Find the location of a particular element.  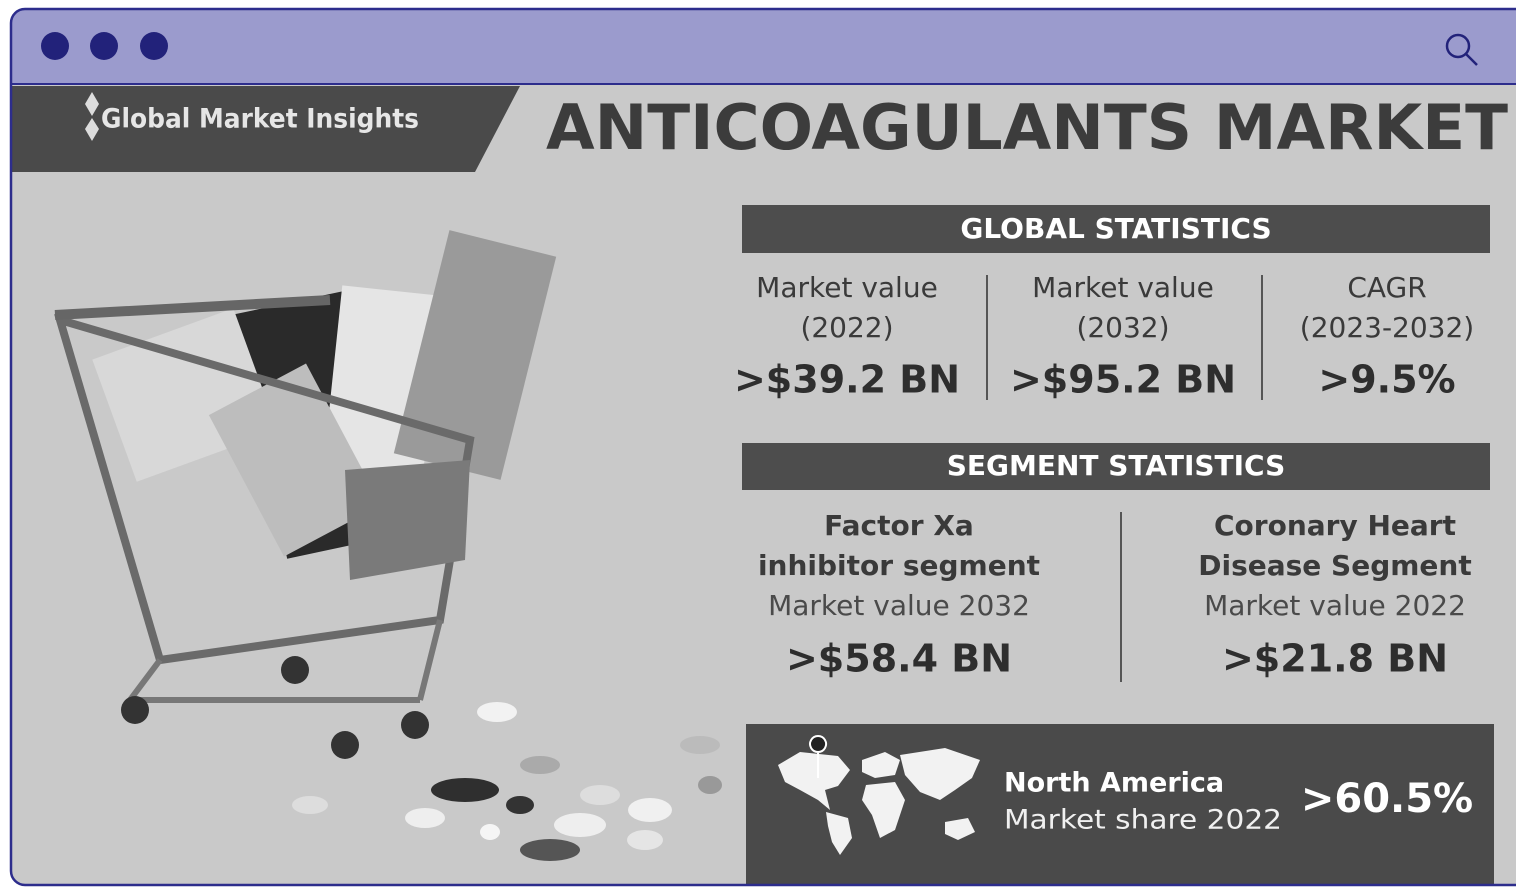

segment-metric: Market value 2022 is located at coordinates (1335, 605).